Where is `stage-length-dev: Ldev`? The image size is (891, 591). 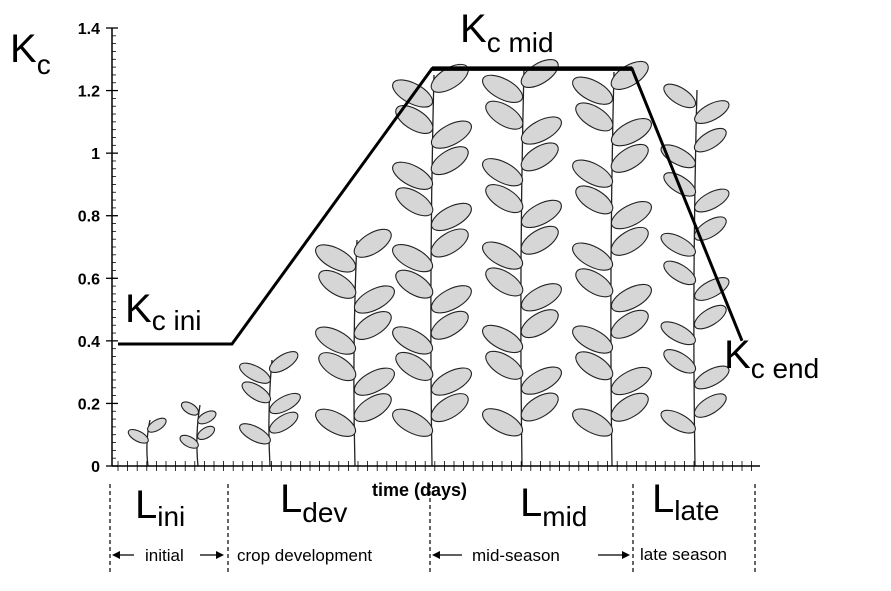 stage-length-dev: Ldev is located at coordinates (313, 502).